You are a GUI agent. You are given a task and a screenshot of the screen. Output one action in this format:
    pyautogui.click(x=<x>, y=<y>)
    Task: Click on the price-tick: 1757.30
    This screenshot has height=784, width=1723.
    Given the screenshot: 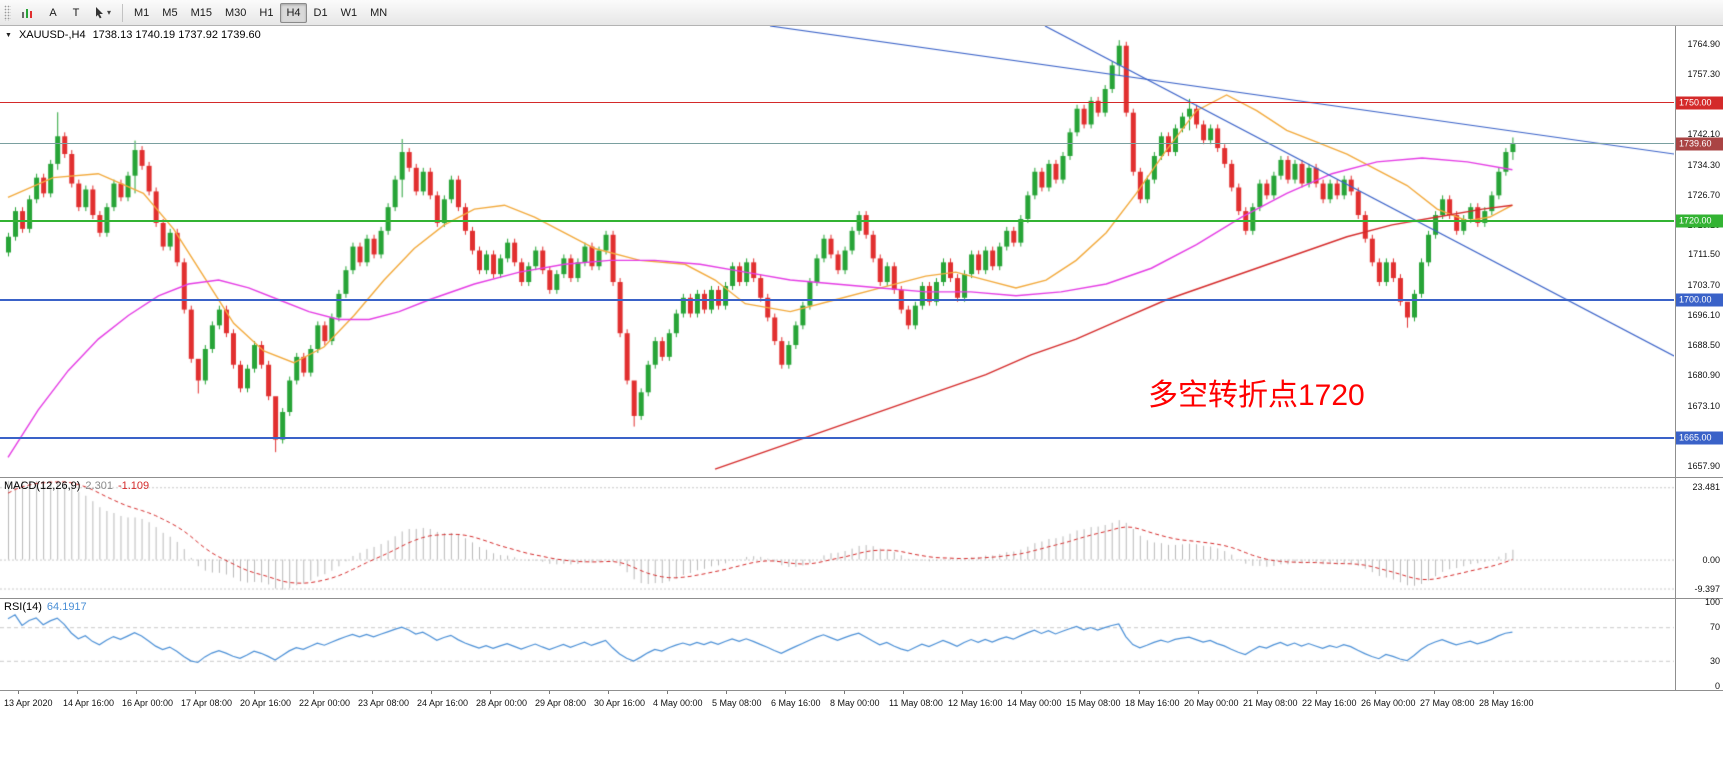 What is the action you would take?
    pyautogui.click(x=1703, y=74)
    